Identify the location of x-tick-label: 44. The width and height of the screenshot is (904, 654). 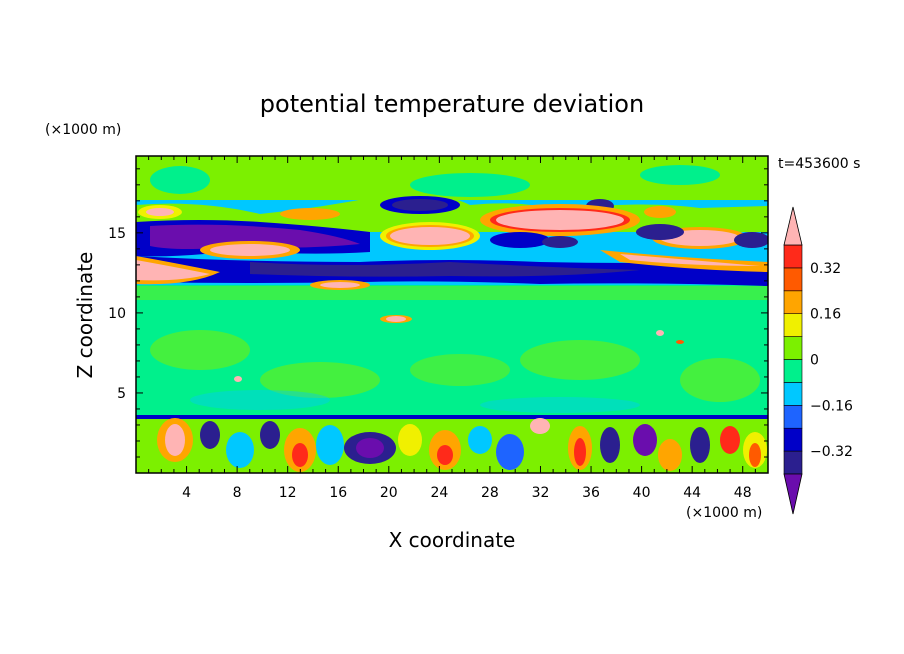
(692, 493).